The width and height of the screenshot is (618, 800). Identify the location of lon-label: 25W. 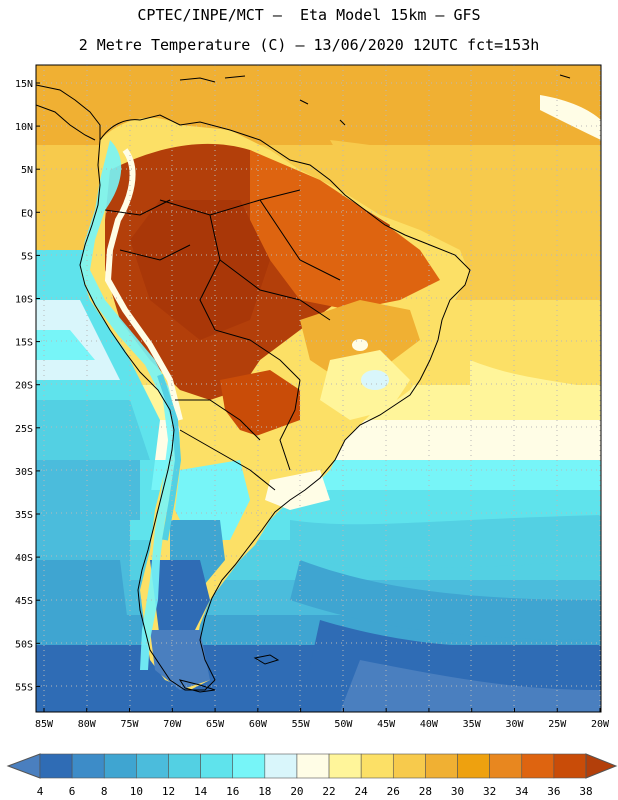
(557, 724).